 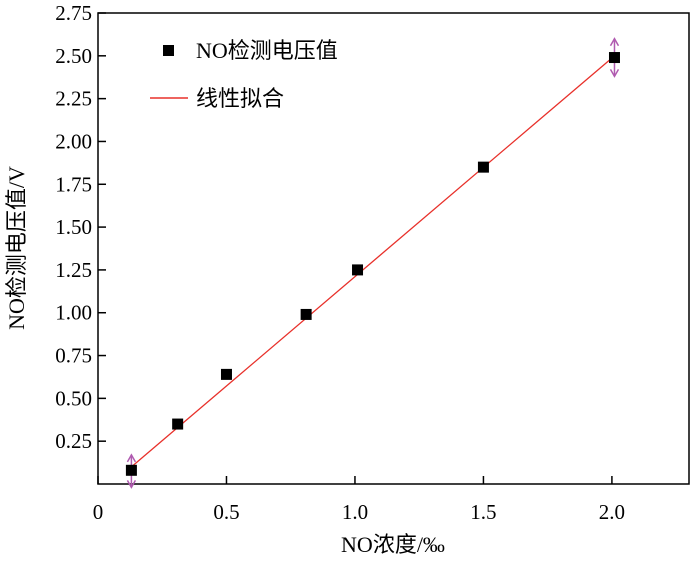 I want to click on y-tick-label: 1.00, so click(x=73, y=313).